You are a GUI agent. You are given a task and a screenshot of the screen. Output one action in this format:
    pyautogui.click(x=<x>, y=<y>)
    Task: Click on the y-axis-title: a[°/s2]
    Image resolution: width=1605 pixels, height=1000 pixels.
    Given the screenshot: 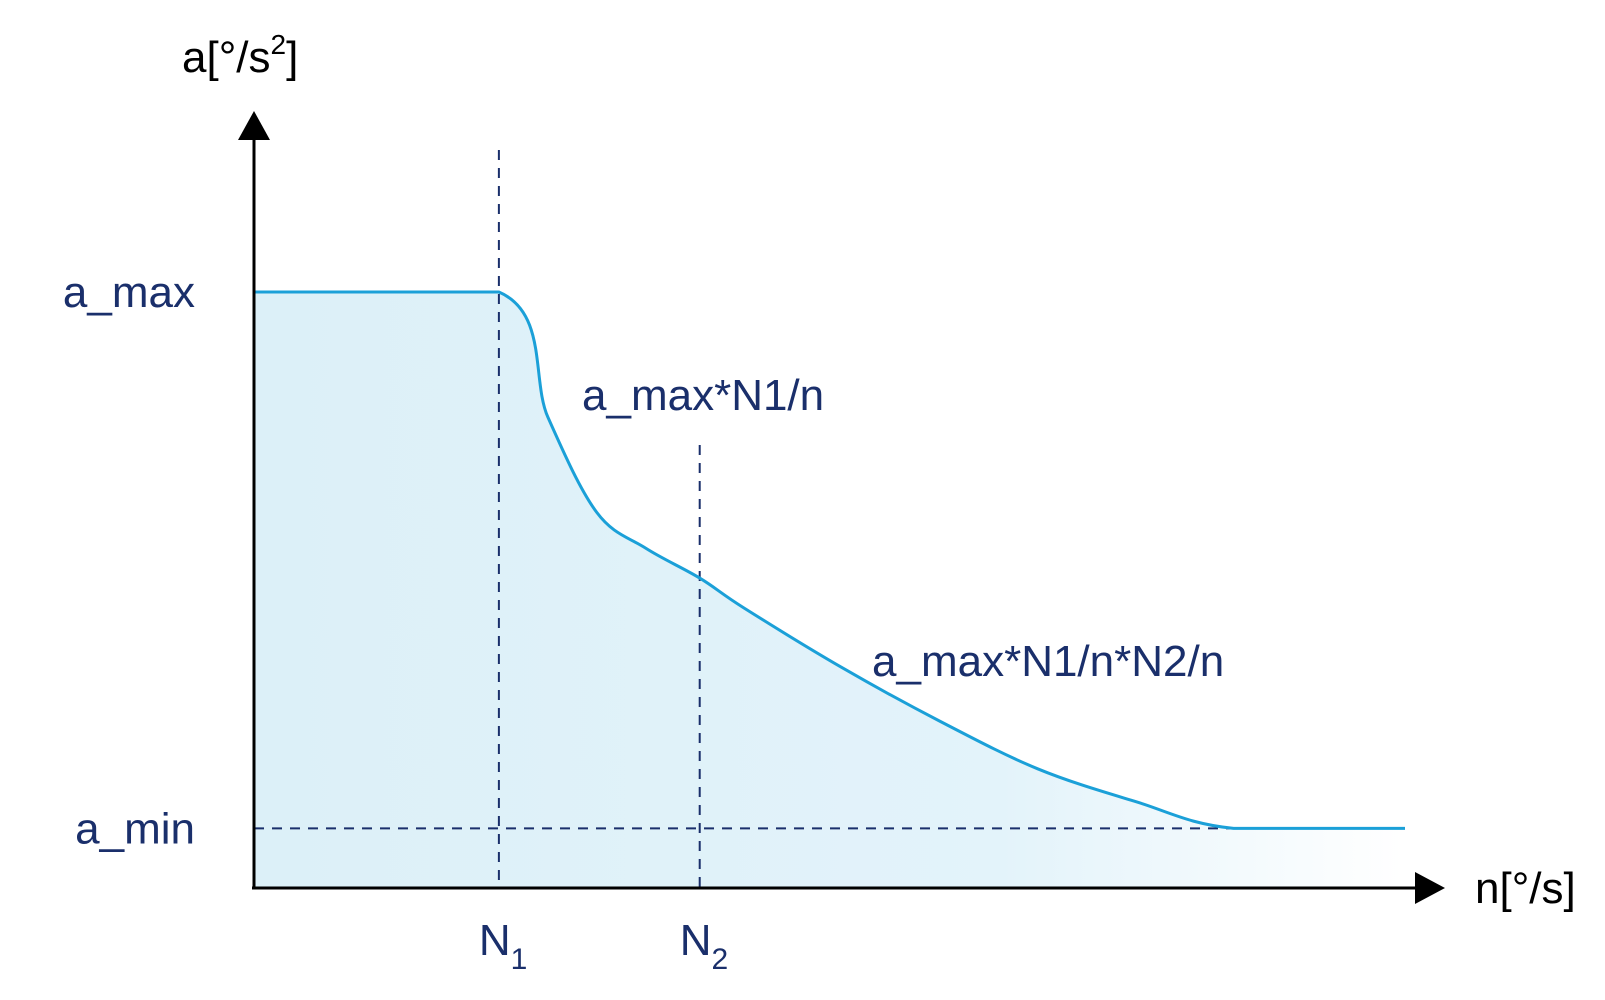 What is the action you would take?
    pyautogui.click(x=240, y=55)
    